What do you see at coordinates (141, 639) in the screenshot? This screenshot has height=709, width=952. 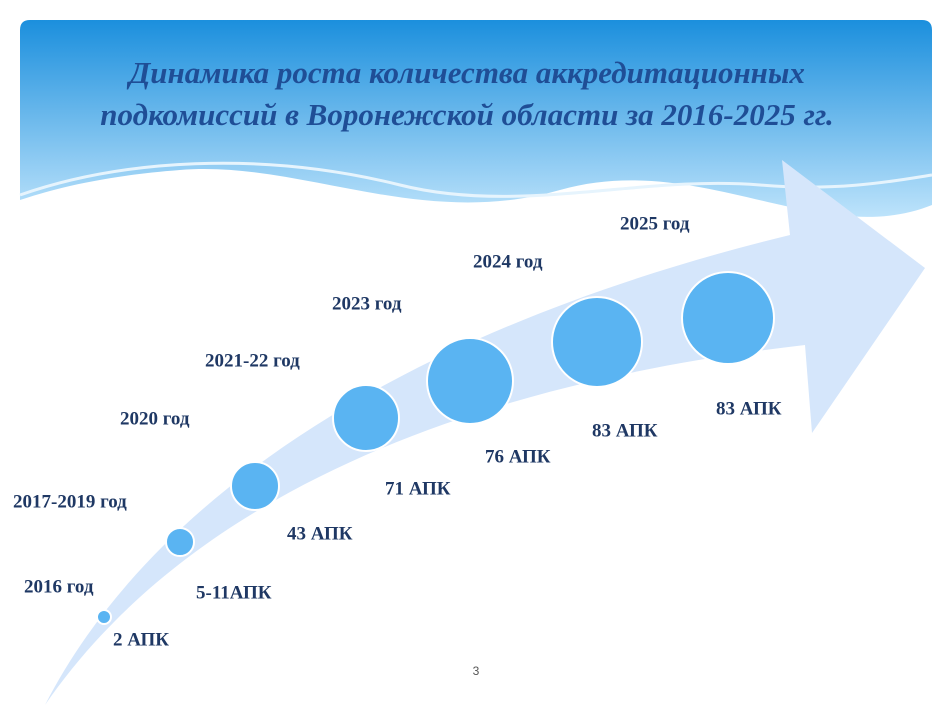 I see `count-label: 2 АПК` at bounding box center [141, 639].